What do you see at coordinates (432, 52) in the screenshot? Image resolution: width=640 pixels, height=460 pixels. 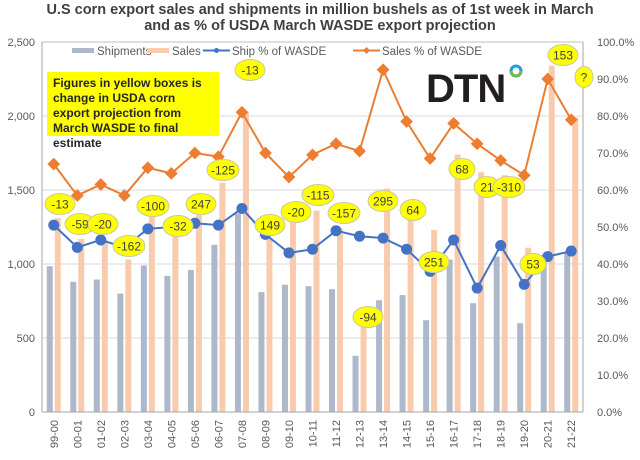 I see `legend-label-sales-pct: Sales % of WASDE` at bounding box center [432, 52].